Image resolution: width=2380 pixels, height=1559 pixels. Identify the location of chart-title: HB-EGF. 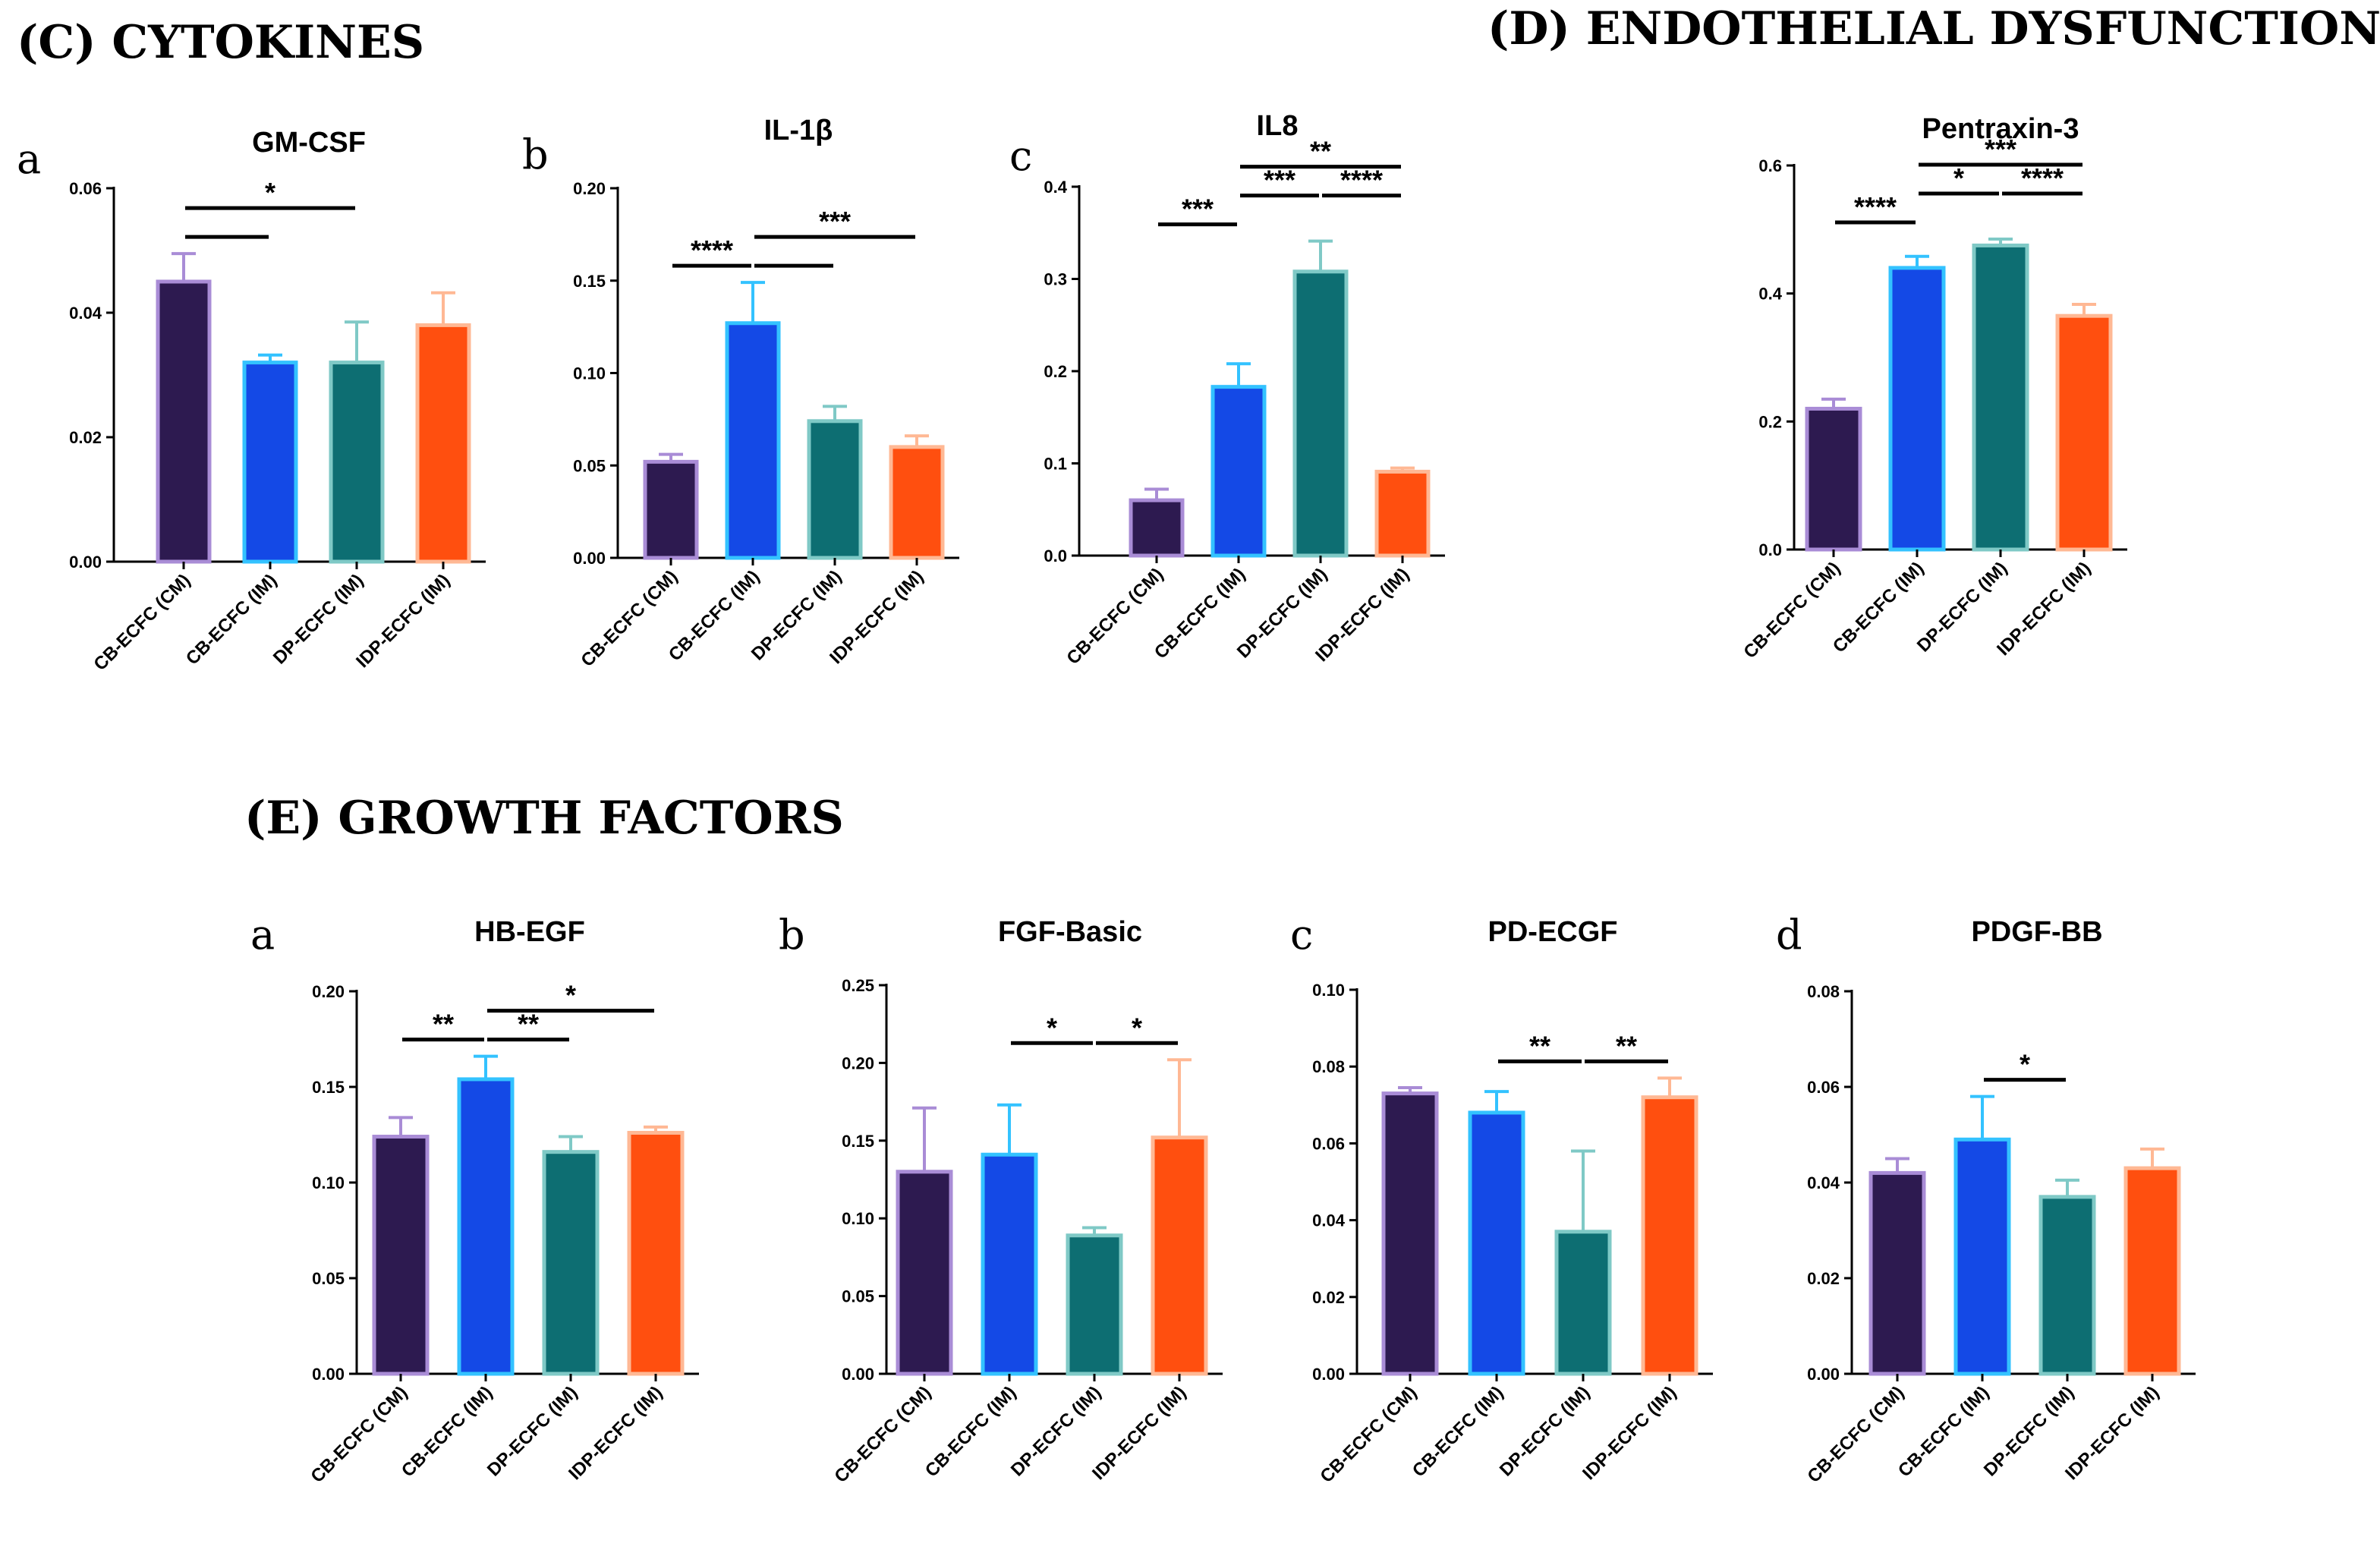
(529, 932).